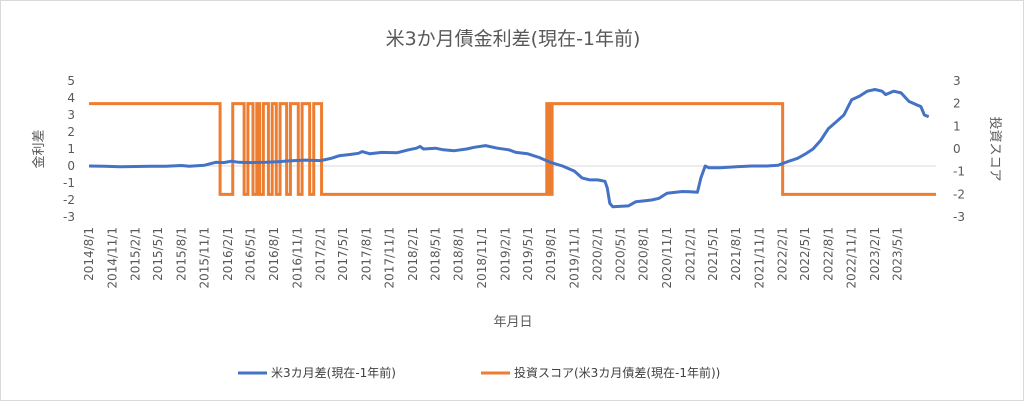 The width and height of the screenshot is (1024, 402). What do you see at coordinates (898, 254) in the screenshot?
I see `x-tick-label: 2023/5/1` at bounding box center [898, 254].